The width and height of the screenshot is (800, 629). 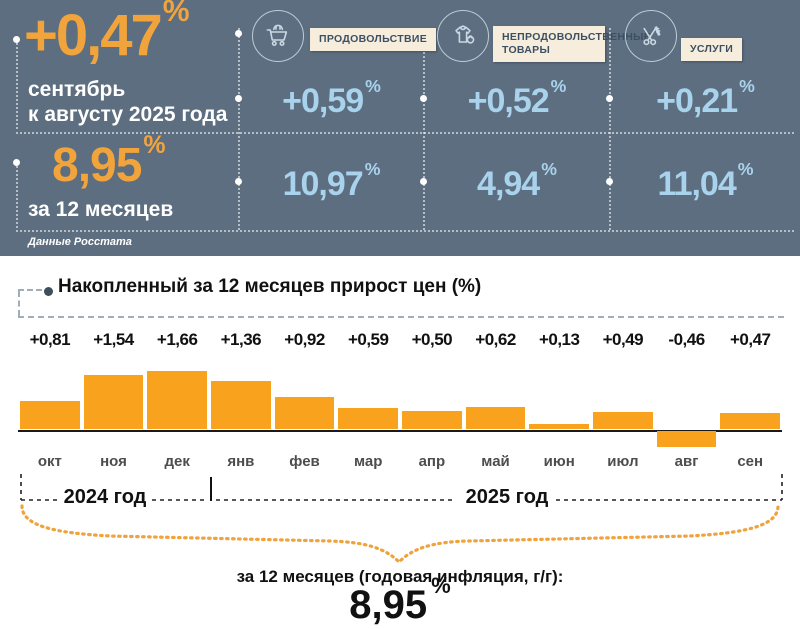 I want to click on month-label: мар, so click(x=368, y=461).